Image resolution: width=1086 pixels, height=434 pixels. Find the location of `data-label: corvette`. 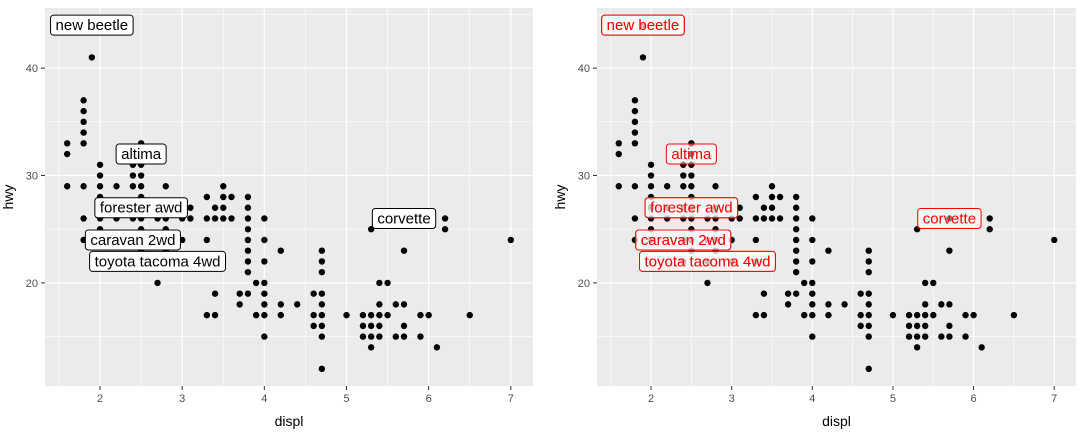

data-label: corvette is located at coordinates (404, 218).